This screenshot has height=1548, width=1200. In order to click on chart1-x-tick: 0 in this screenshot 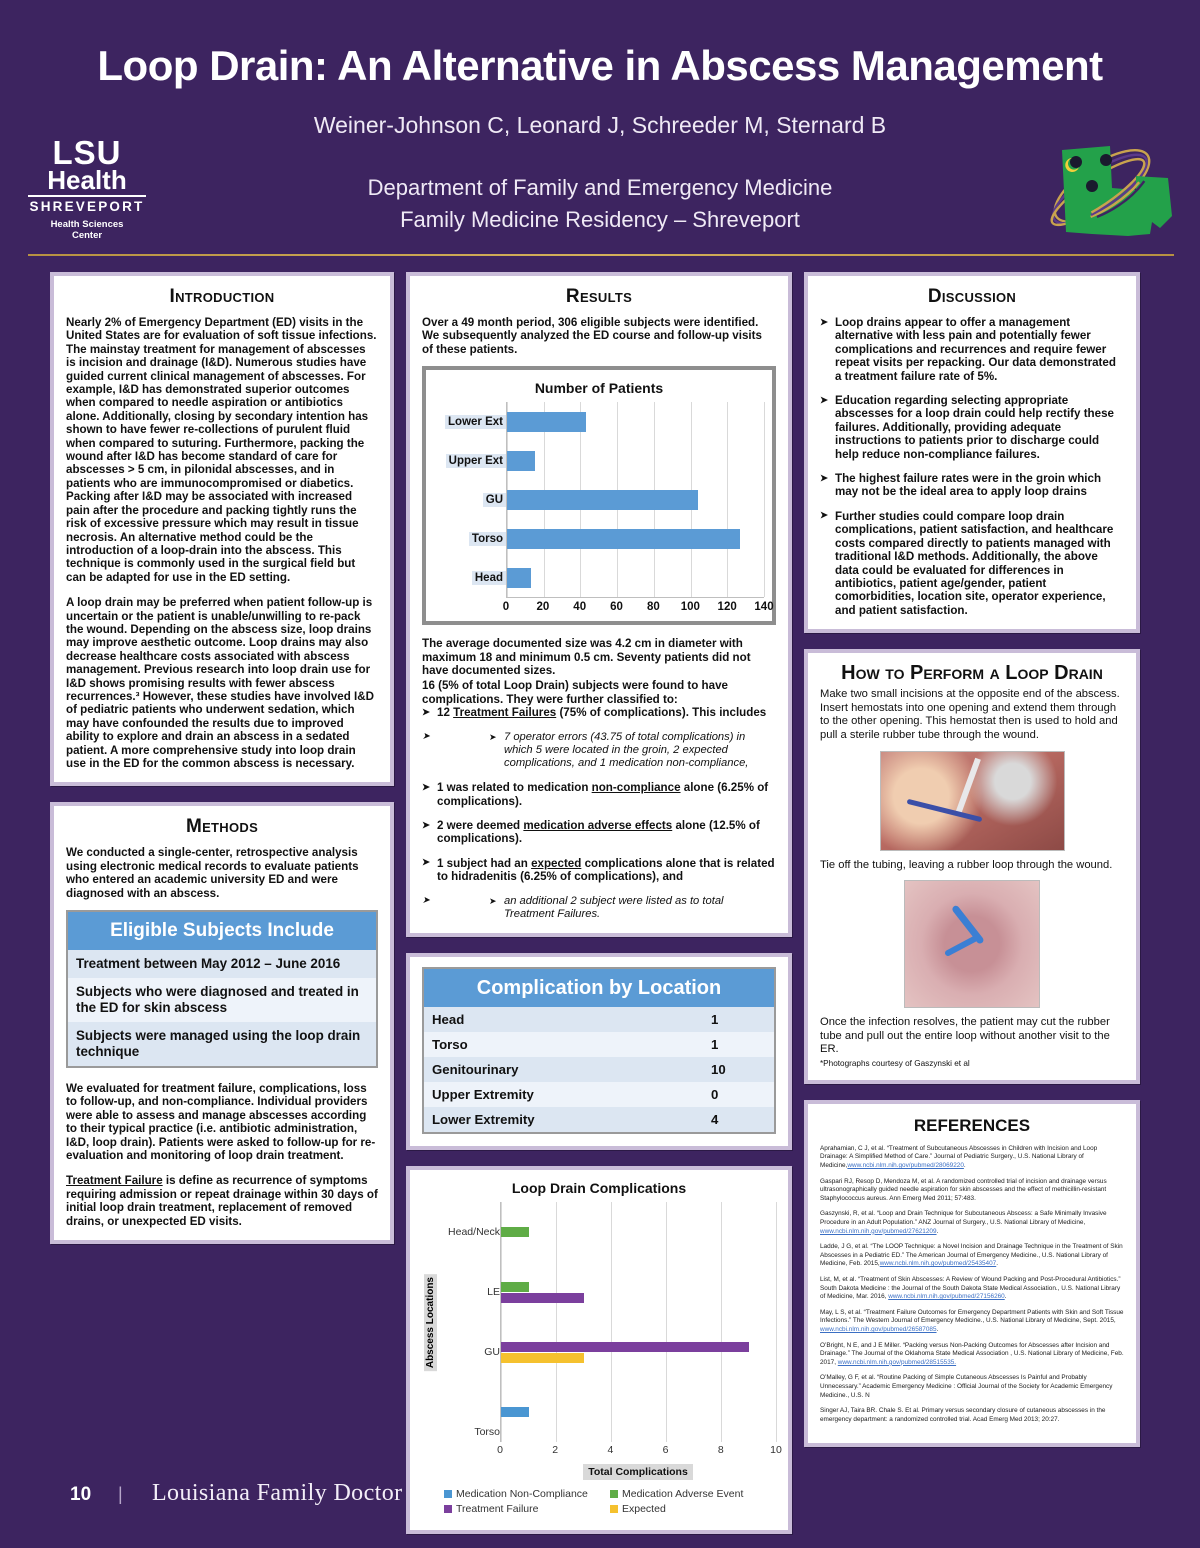, I will do `click(506, 607)`.